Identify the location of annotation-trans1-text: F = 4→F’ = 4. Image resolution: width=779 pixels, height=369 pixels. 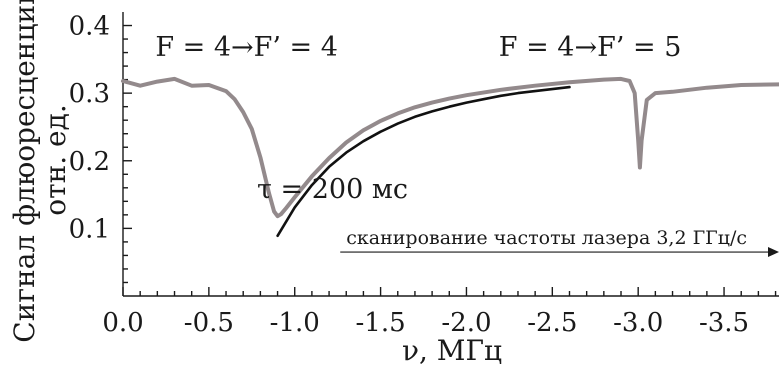
(246, 47).